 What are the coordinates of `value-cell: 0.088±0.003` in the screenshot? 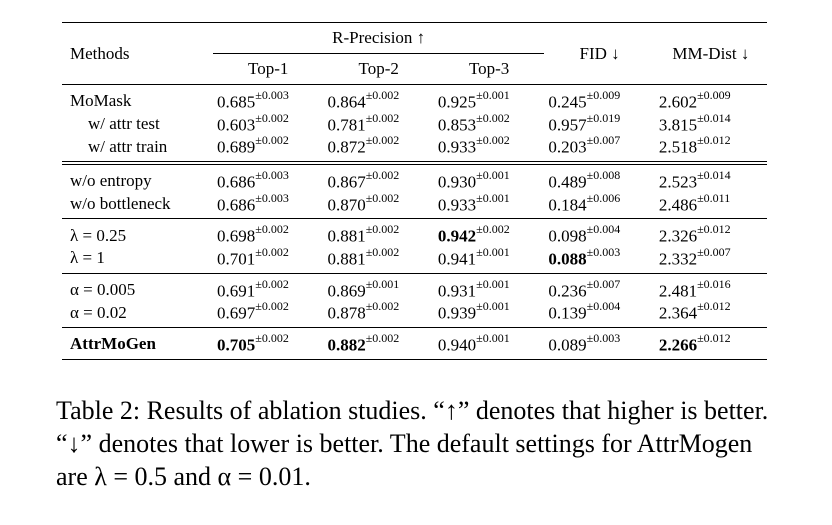 It's located at (599, 258).